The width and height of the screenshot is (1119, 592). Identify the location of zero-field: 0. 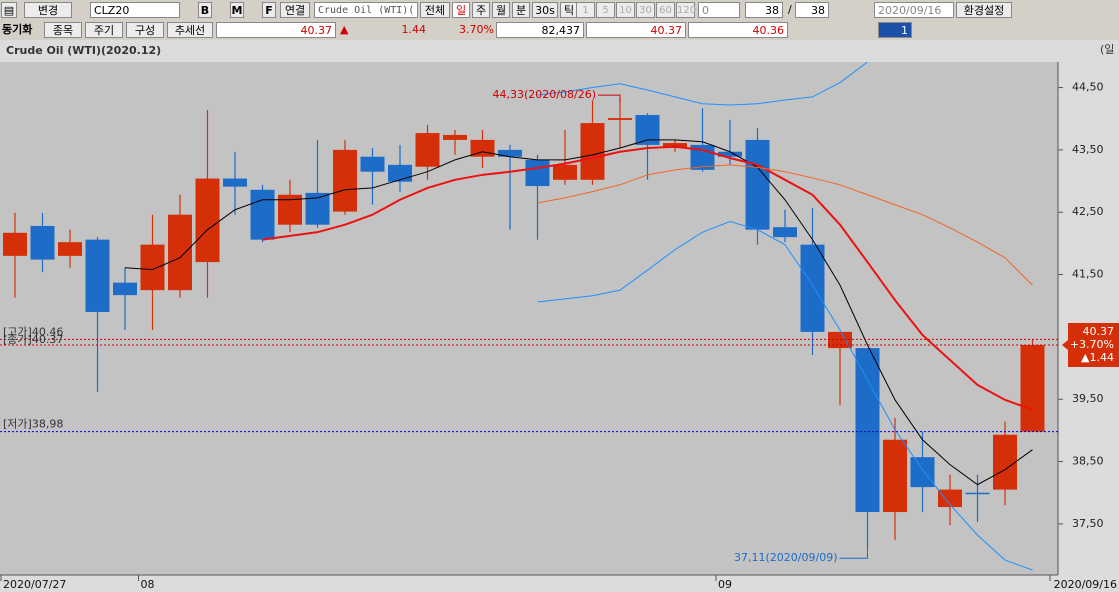
(719, 10).